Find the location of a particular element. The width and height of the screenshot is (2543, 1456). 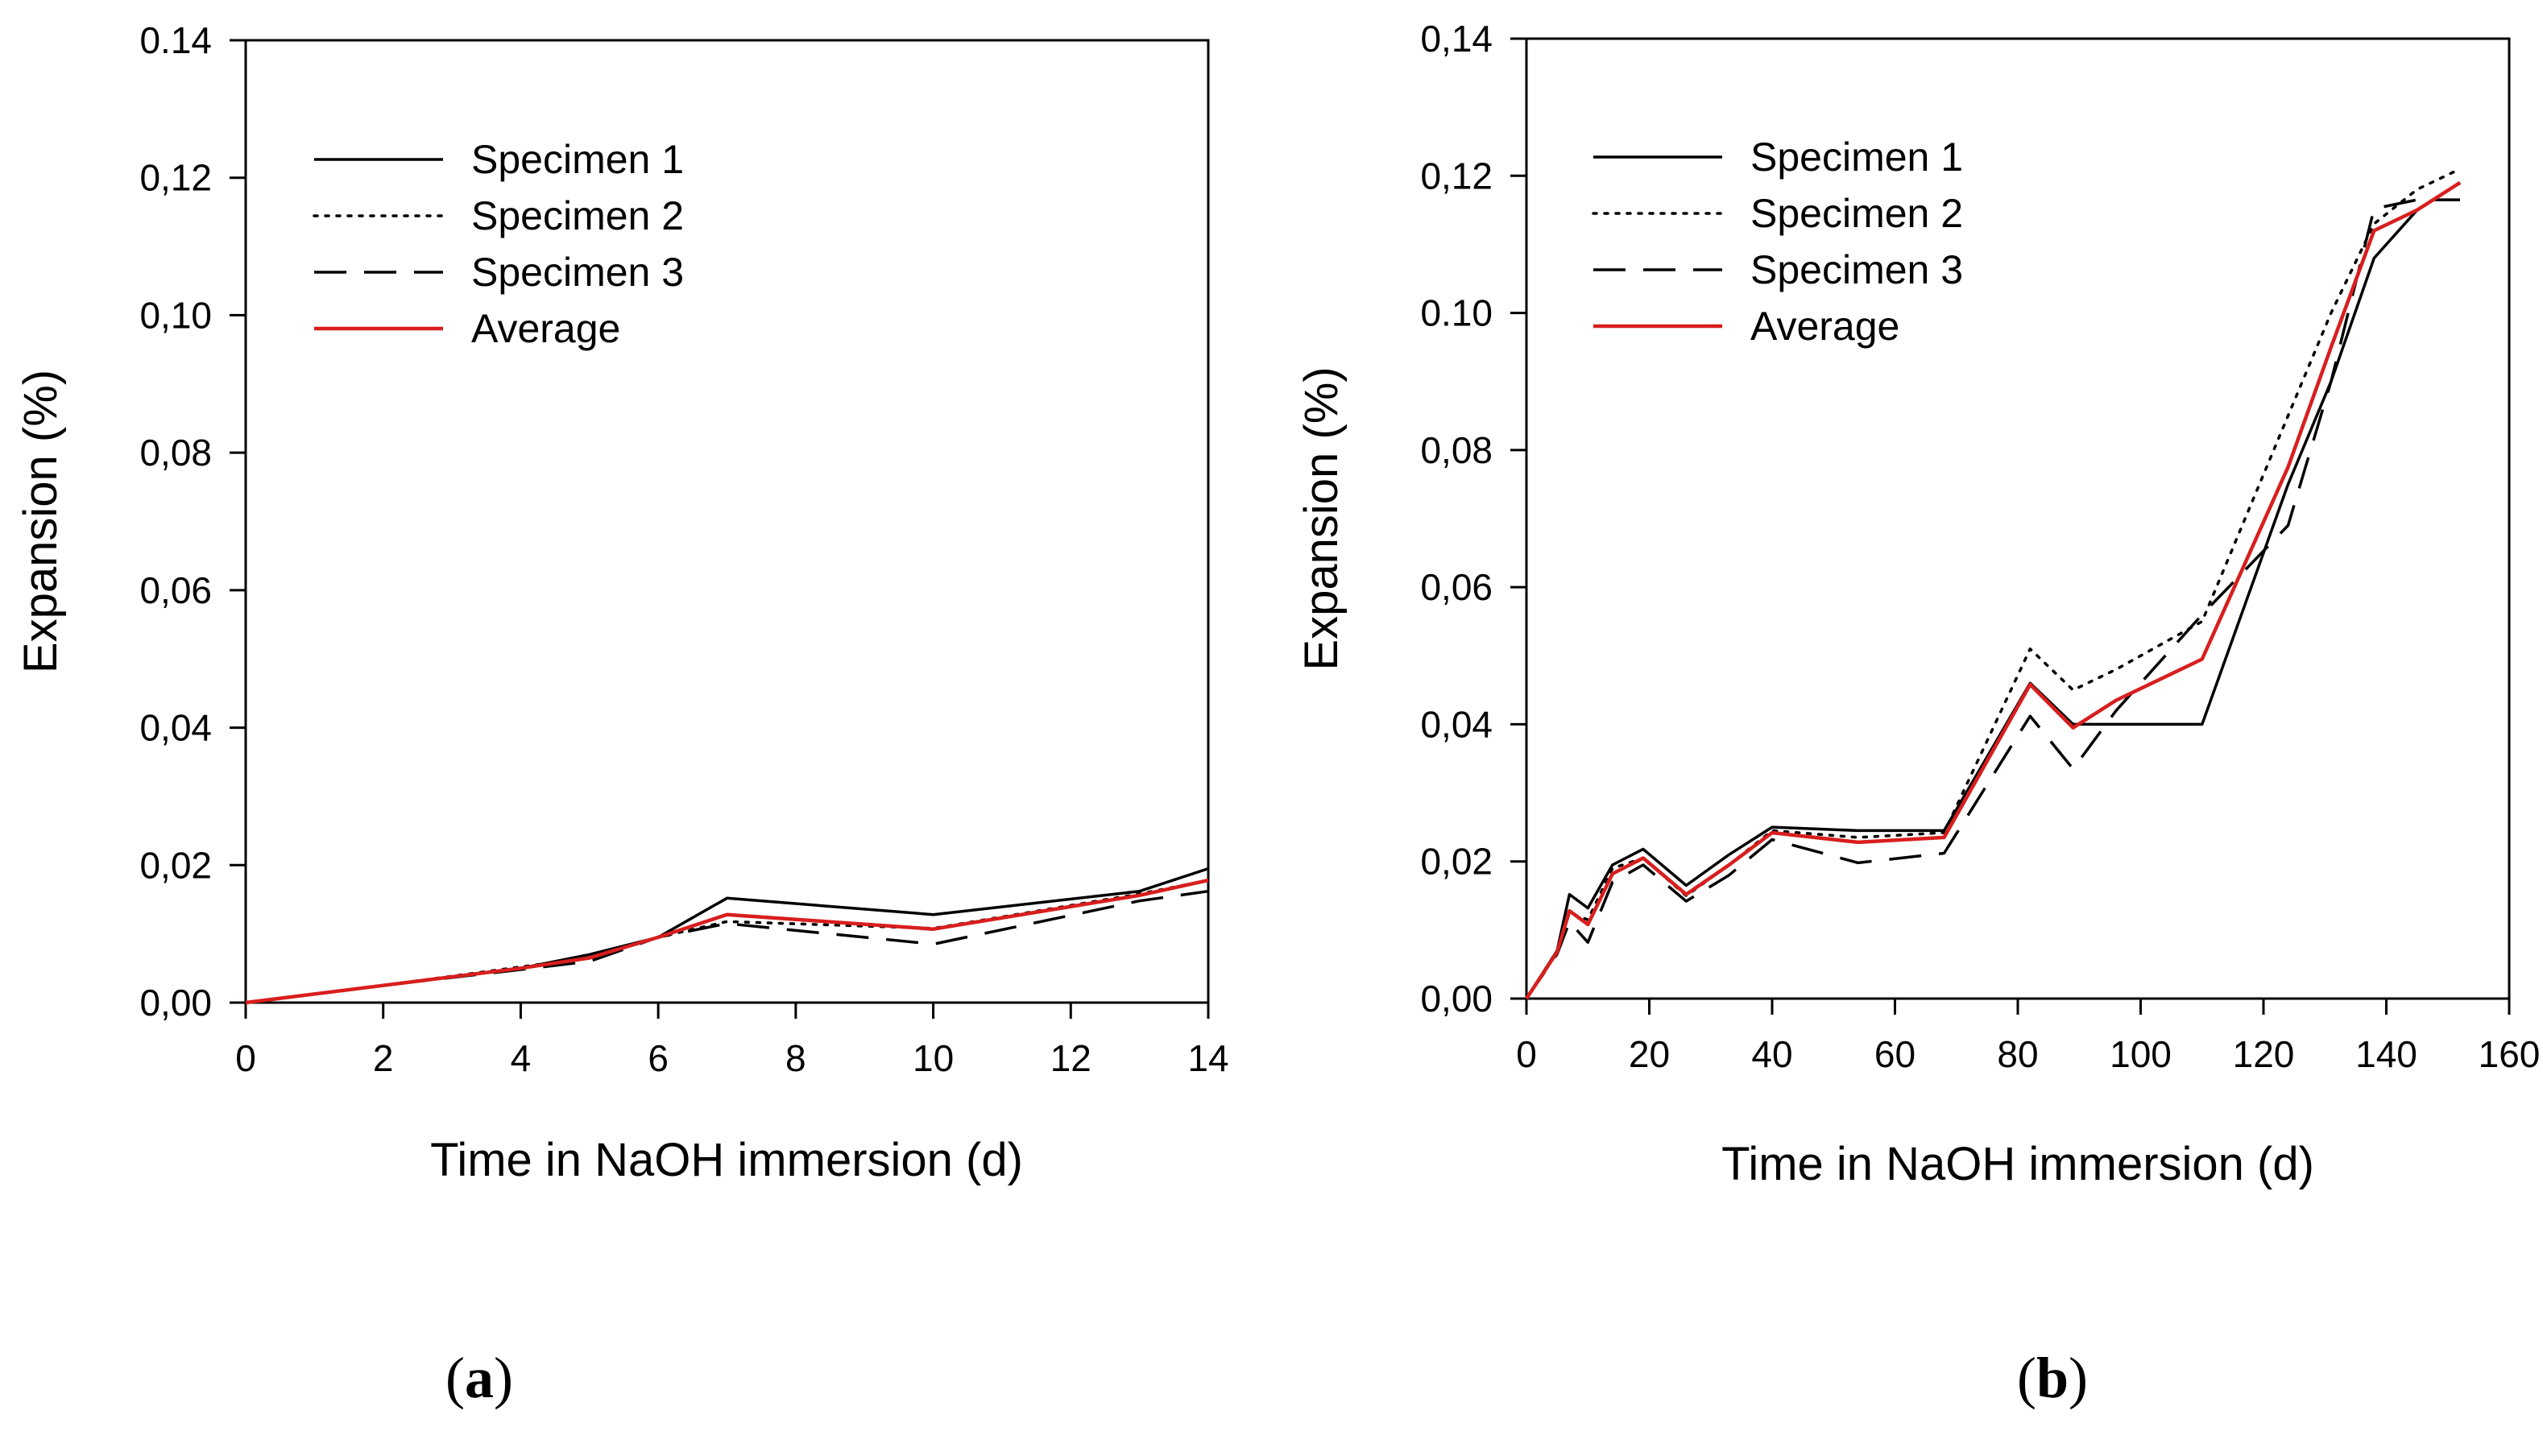

x-tick-label: 14 is located at coordinates (1207, 1058).